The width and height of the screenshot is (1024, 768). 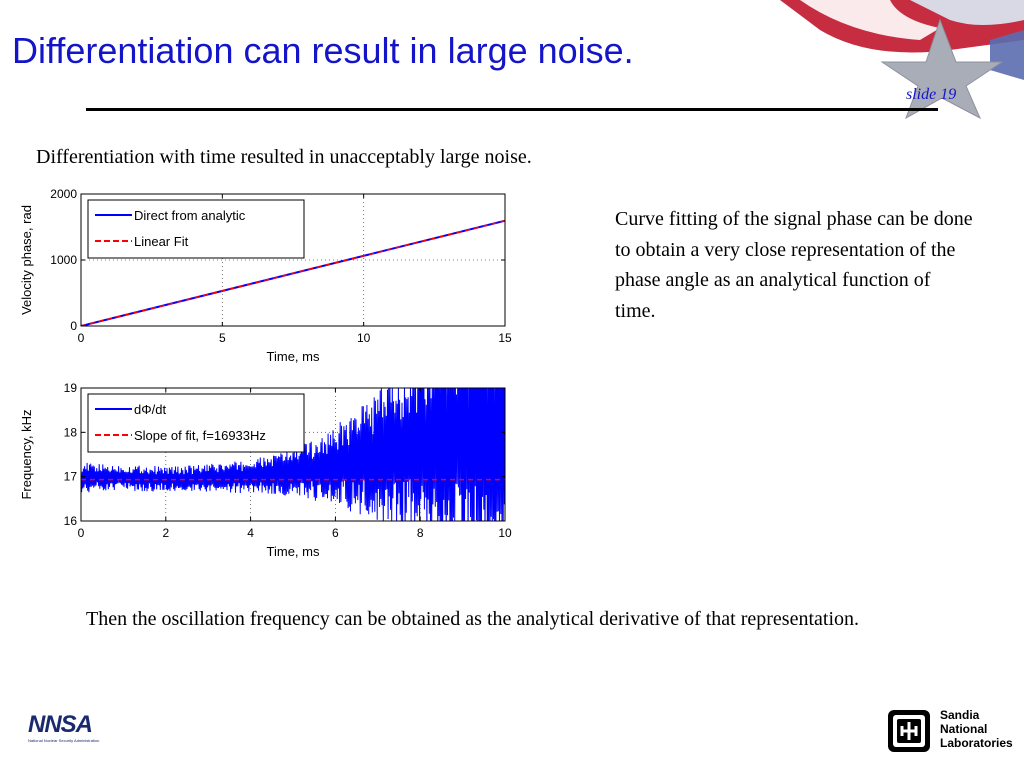 What do you see at coordinates (161, 241) in the screenshot?
I see `legend-entry: Linear Fit` at bounding box center [161, 241].